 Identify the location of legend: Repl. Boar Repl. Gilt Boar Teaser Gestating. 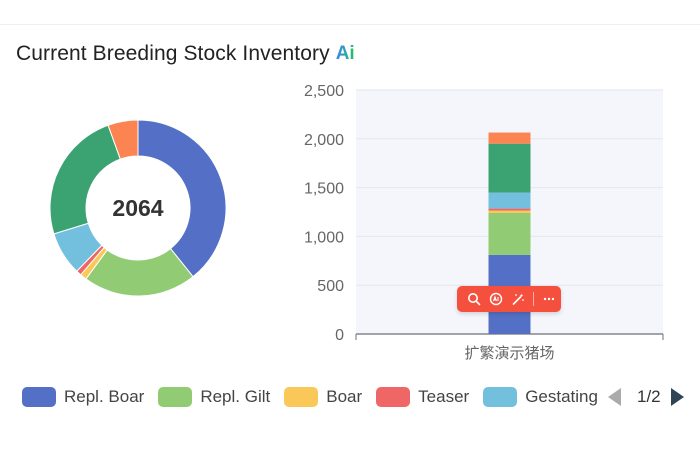
(310, 397).